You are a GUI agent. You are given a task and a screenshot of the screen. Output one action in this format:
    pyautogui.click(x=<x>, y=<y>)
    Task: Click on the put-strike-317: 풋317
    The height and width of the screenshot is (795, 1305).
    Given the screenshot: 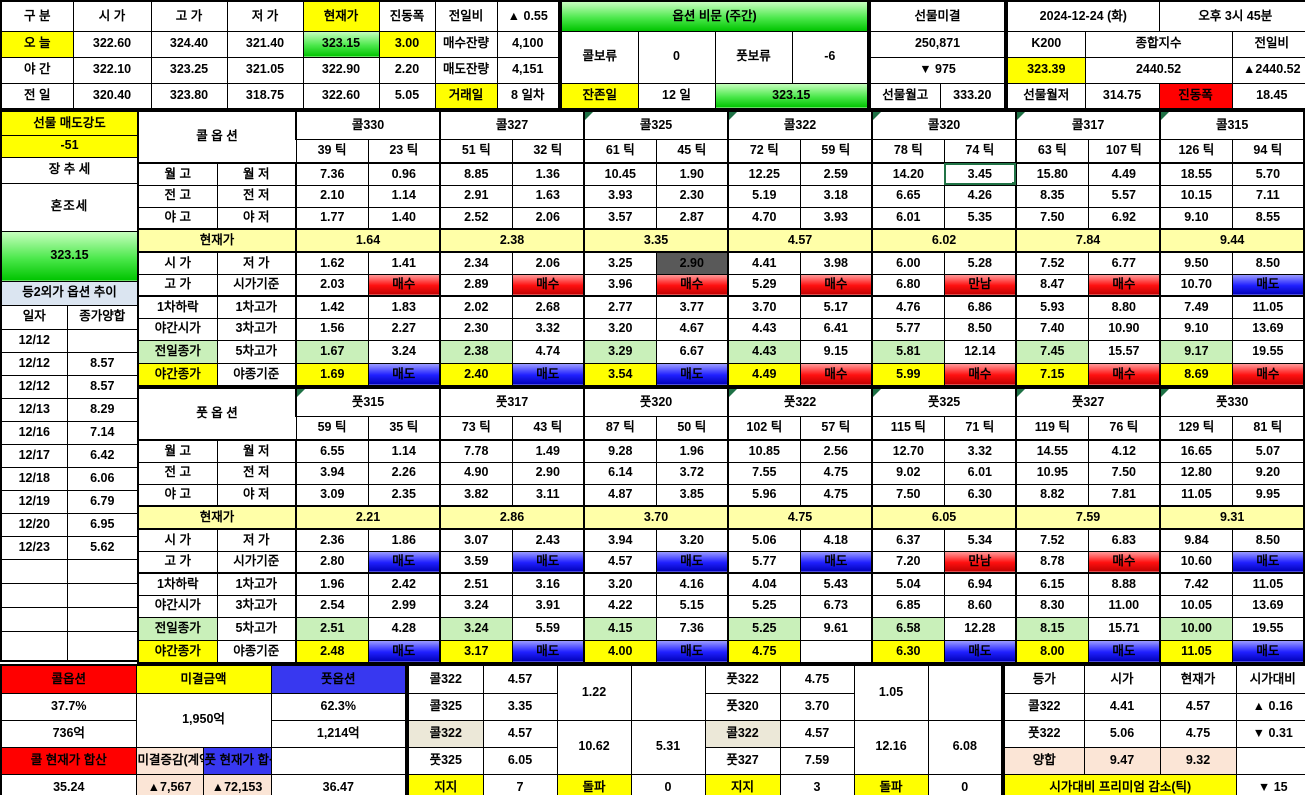 What is the action you would take?
    pyautogui.click(x=512, y=402)
    